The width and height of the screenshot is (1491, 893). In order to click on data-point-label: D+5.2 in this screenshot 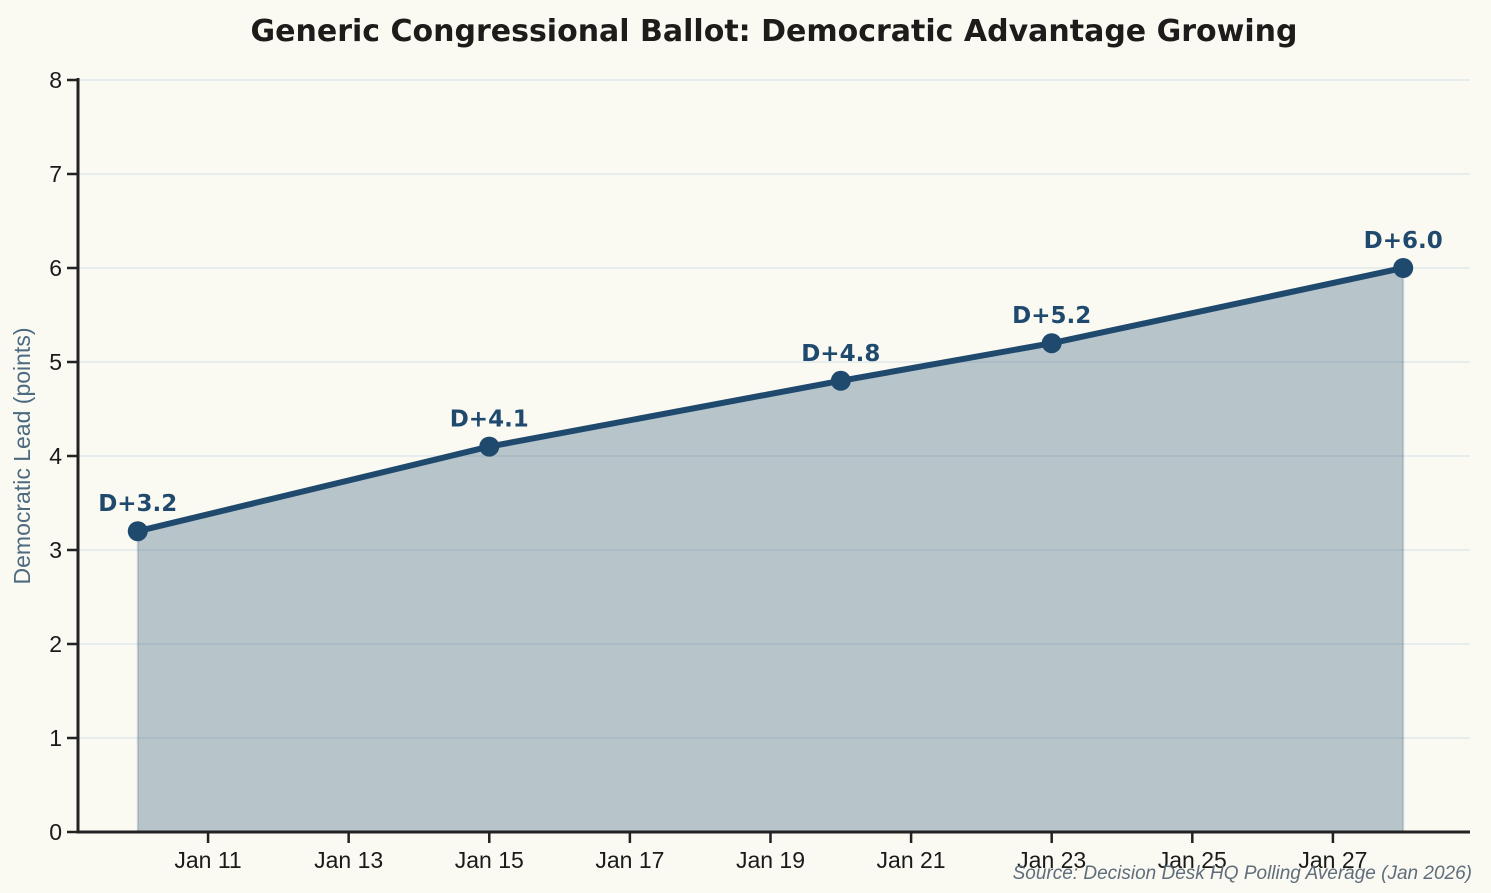, I will do `click(1051, 316)`.